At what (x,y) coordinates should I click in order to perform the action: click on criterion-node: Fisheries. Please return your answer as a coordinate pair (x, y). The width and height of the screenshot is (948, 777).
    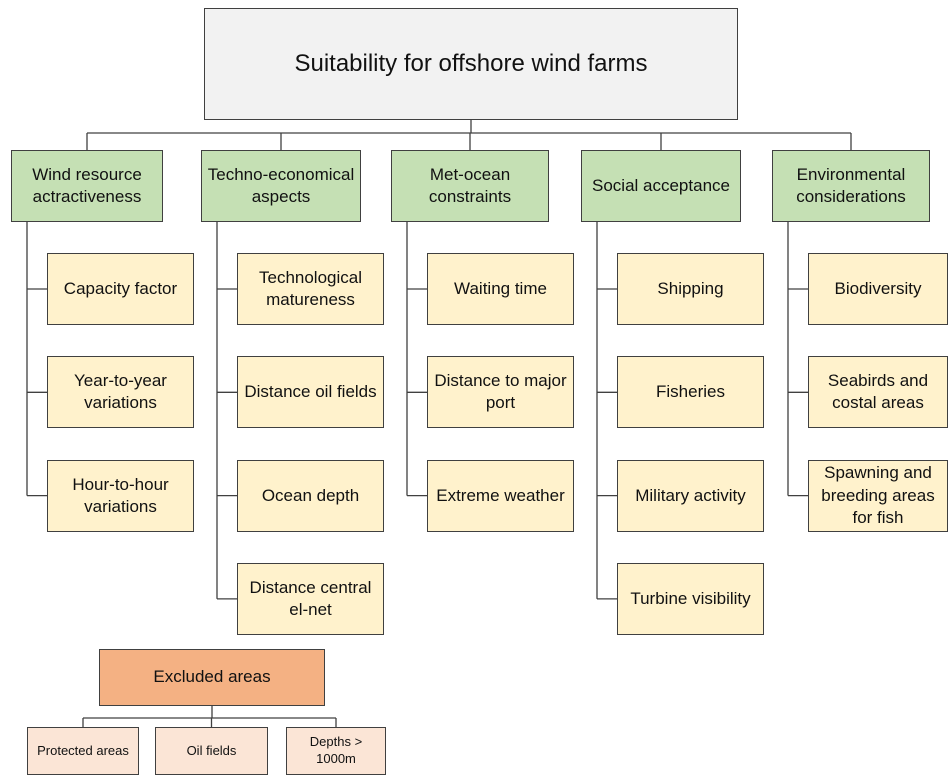
    Looking at the image, I should click on (690, 392).